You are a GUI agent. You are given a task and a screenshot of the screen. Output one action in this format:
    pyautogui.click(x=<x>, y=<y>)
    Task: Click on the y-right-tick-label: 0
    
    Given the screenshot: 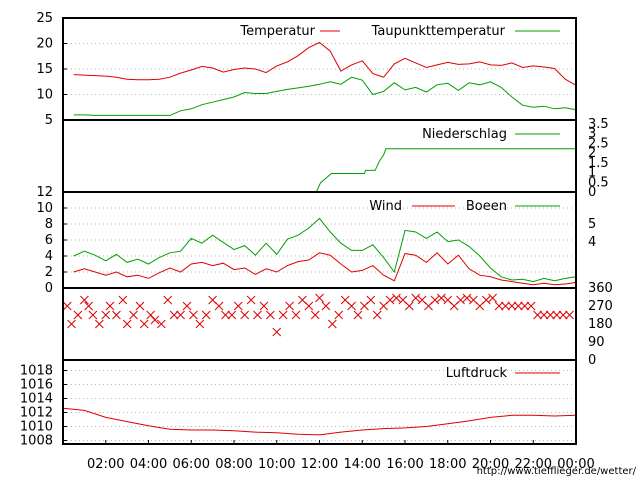 What is the action you would take?
    pyautogui.click(x=592, y=360)
    